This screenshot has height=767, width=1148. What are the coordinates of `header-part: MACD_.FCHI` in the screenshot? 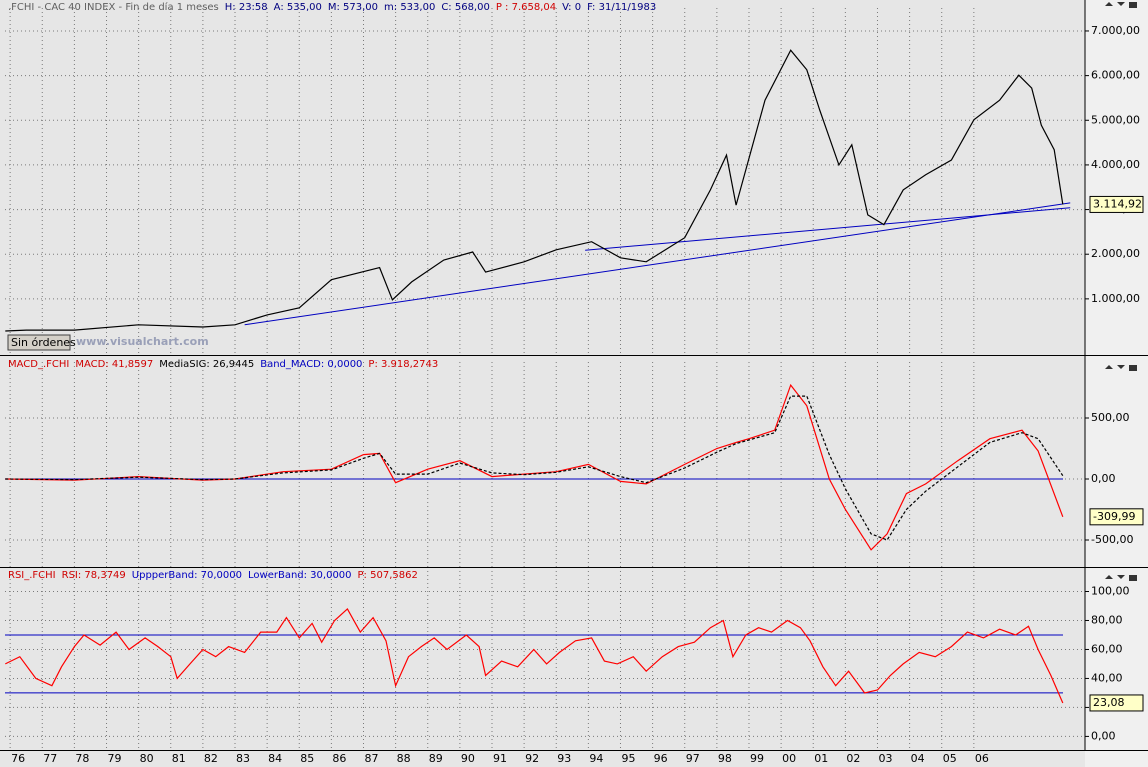 It's located at (38, 364).